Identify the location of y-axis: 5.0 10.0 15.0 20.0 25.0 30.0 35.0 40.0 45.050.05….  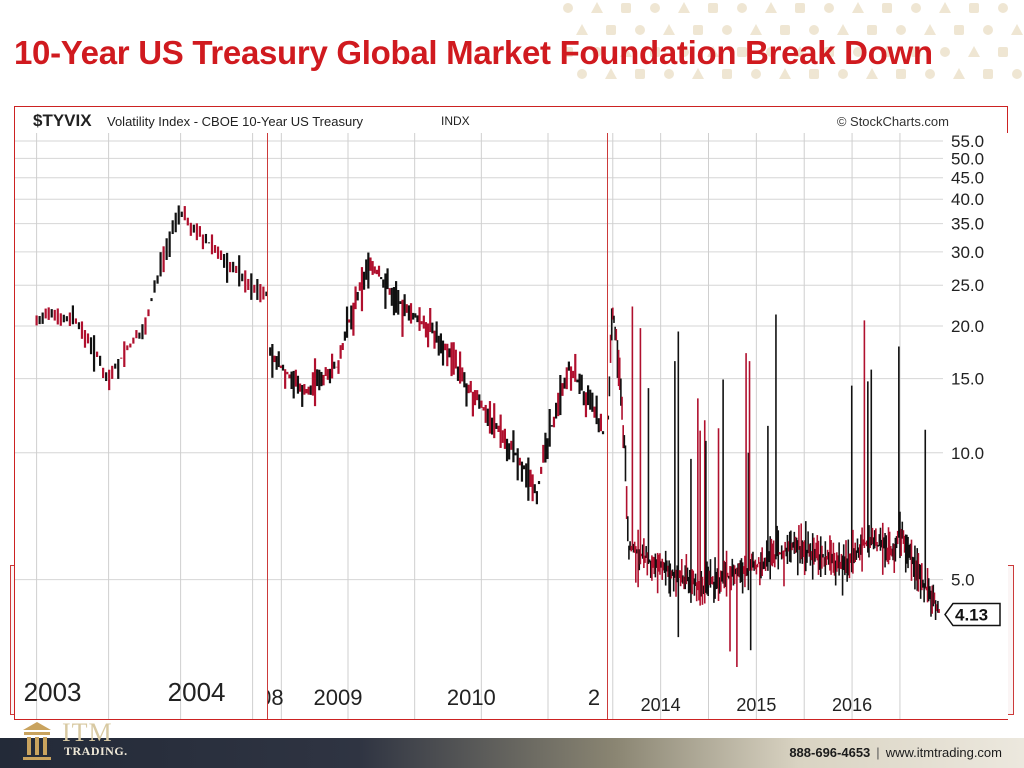
(972, 380).